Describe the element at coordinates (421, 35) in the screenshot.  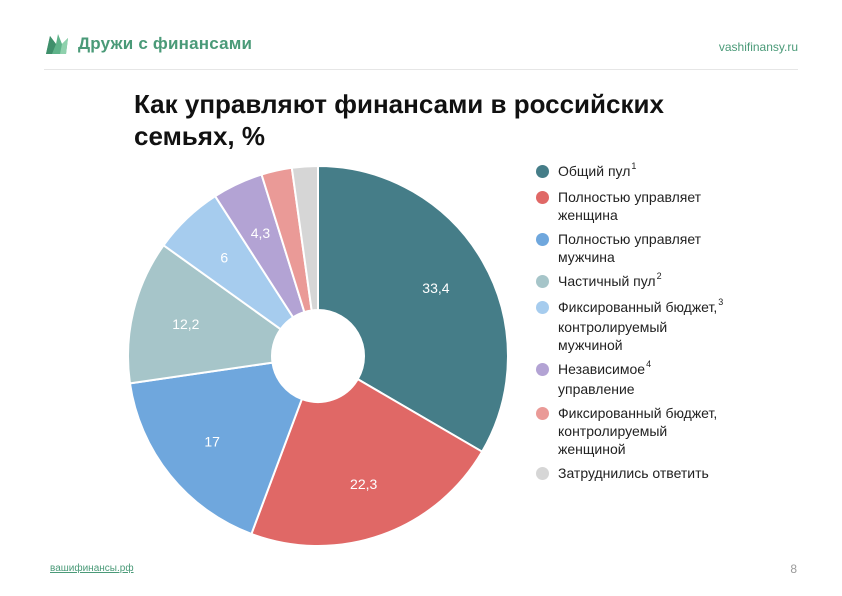
I see `header: Дружи с финансами vashifinansy.ru` at that location.